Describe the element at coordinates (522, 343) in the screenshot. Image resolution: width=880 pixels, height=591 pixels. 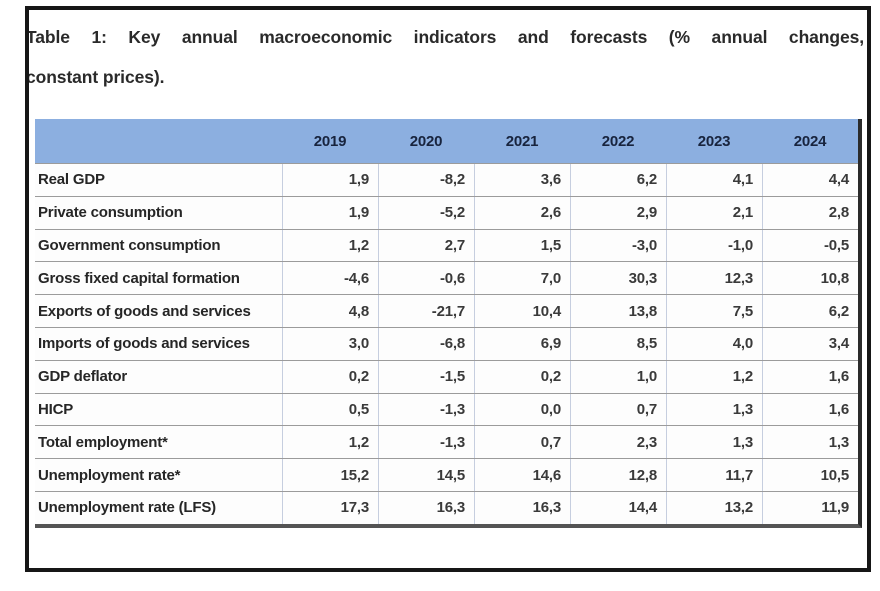
I see `cell-value: 6,9` at that location.